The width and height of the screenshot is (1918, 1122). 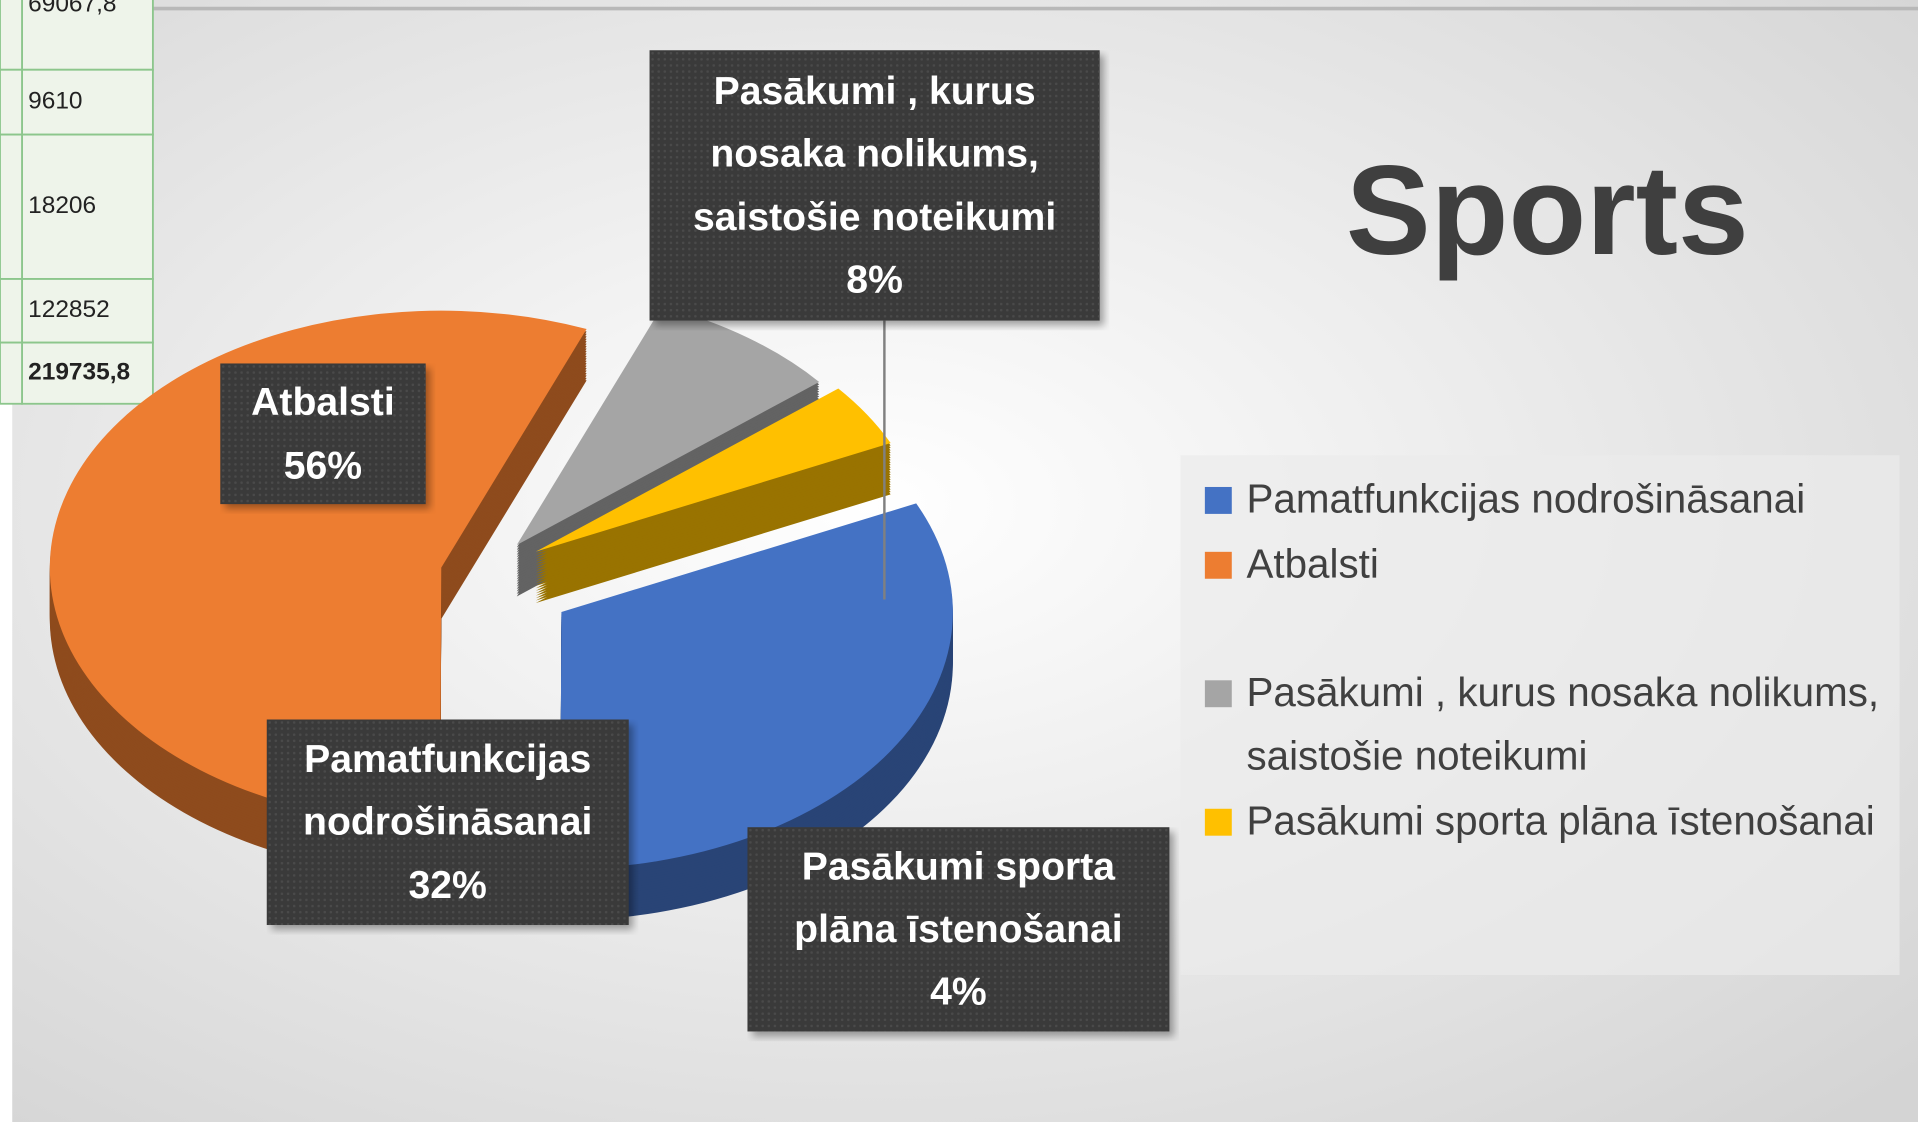 I want to click on table-value: 219735,8, so click(x=79, y=372).